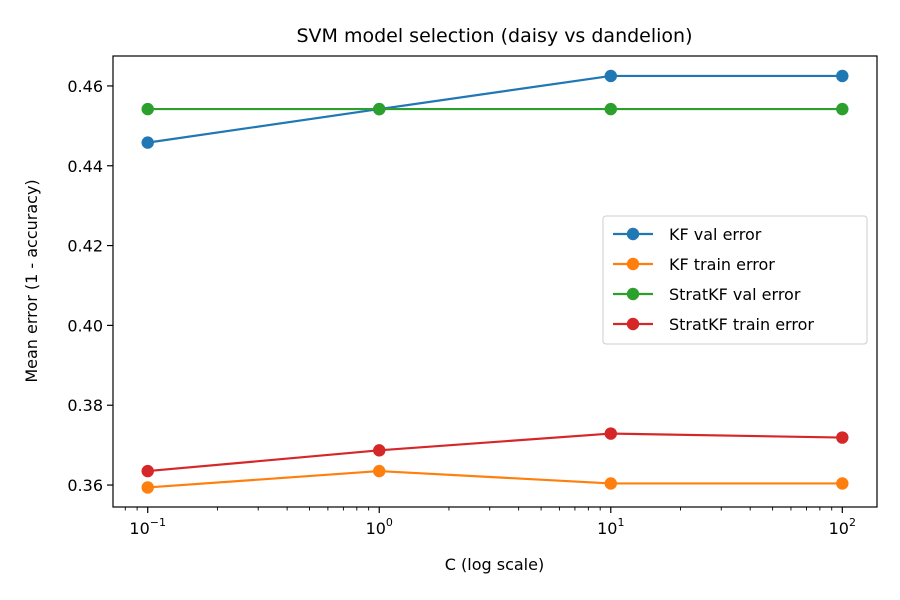 Image resolution: width=900 pixels, height=600 pixels. Describe the element at coordinates (85, 325) in the screenshot. I see `y-tick-label: 0.40` at that location.